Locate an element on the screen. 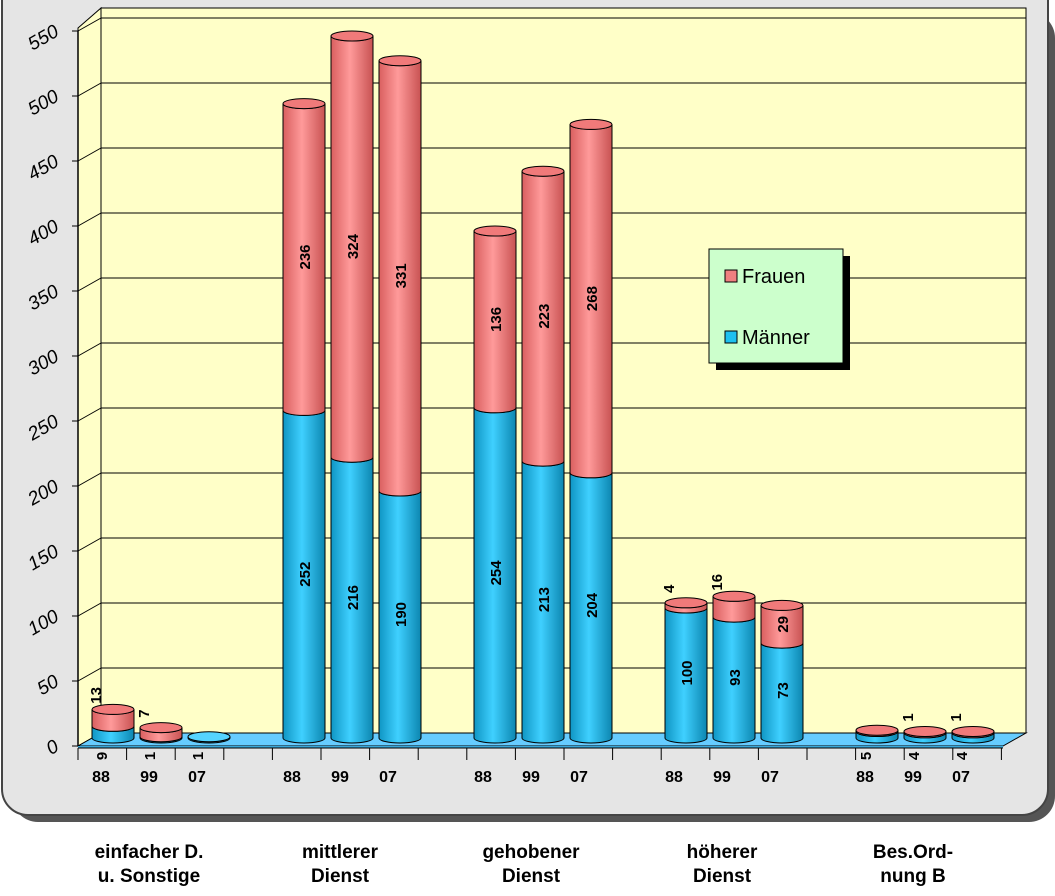  value-label-maenner: 216 is located at coordinates (353, 597).